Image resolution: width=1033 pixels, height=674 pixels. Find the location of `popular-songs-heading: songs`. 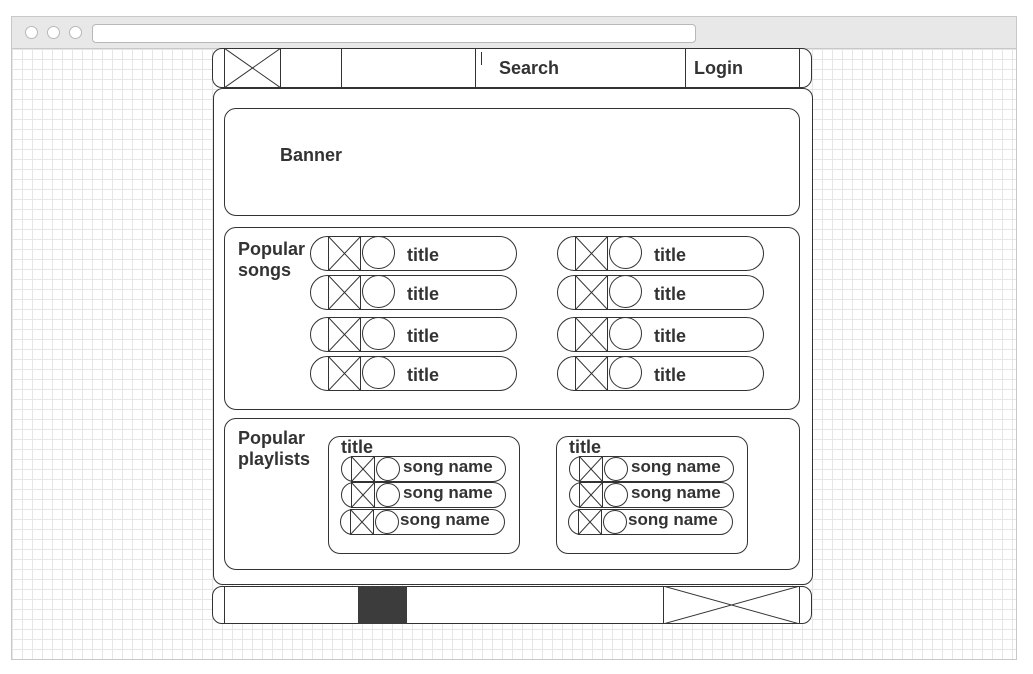

popular-songs-heading: songs is located at coordinates (265, 270).